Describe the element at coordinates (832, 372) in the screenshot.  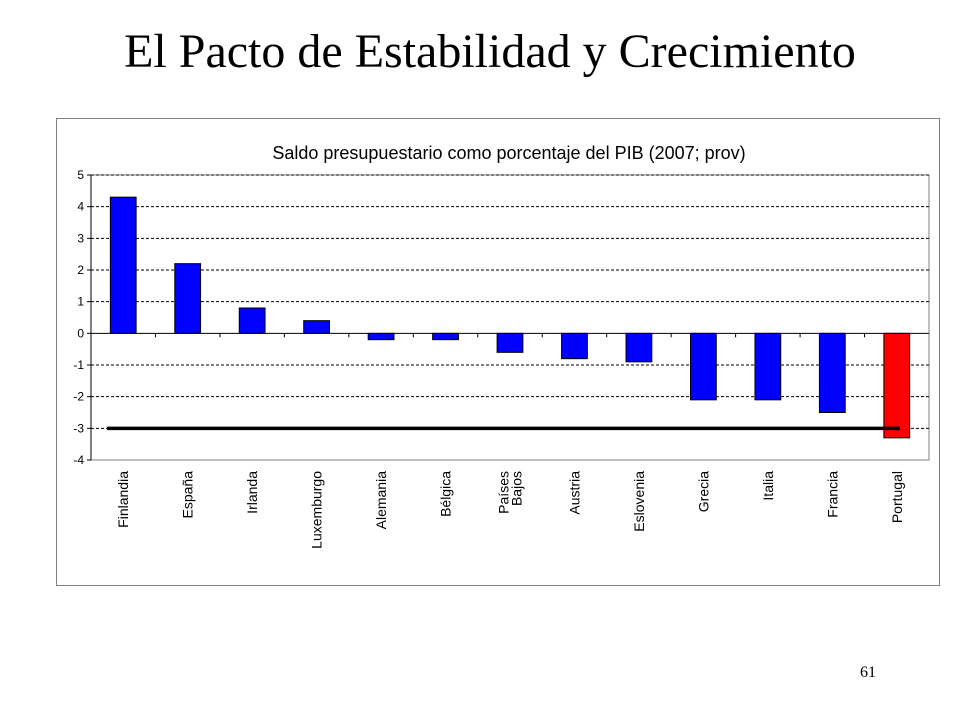
I see `bar-francia` at that location.